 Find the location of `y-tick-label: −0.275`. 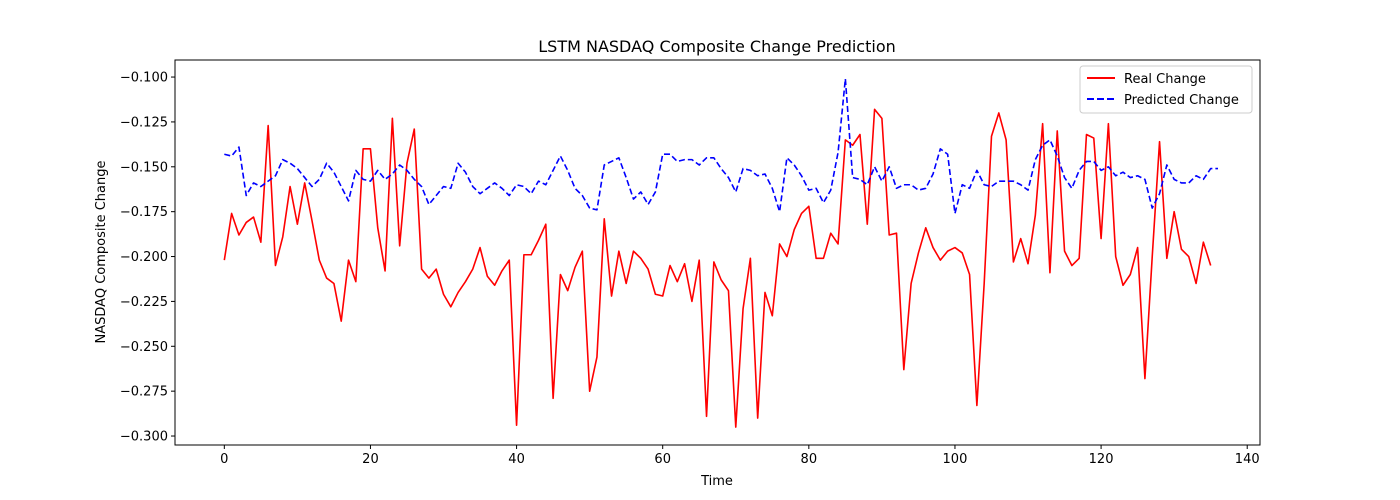

y-tick-label: −0.275 is located at coordinates (144, 392).